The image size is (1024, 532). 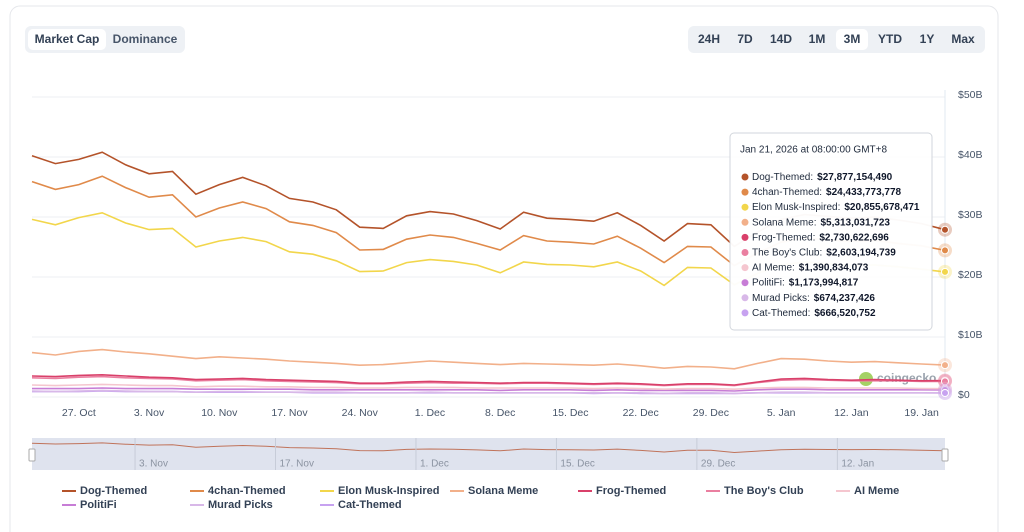 I want to click on tooltip-value: $1,173,994,817, so click(x=824, y=282).